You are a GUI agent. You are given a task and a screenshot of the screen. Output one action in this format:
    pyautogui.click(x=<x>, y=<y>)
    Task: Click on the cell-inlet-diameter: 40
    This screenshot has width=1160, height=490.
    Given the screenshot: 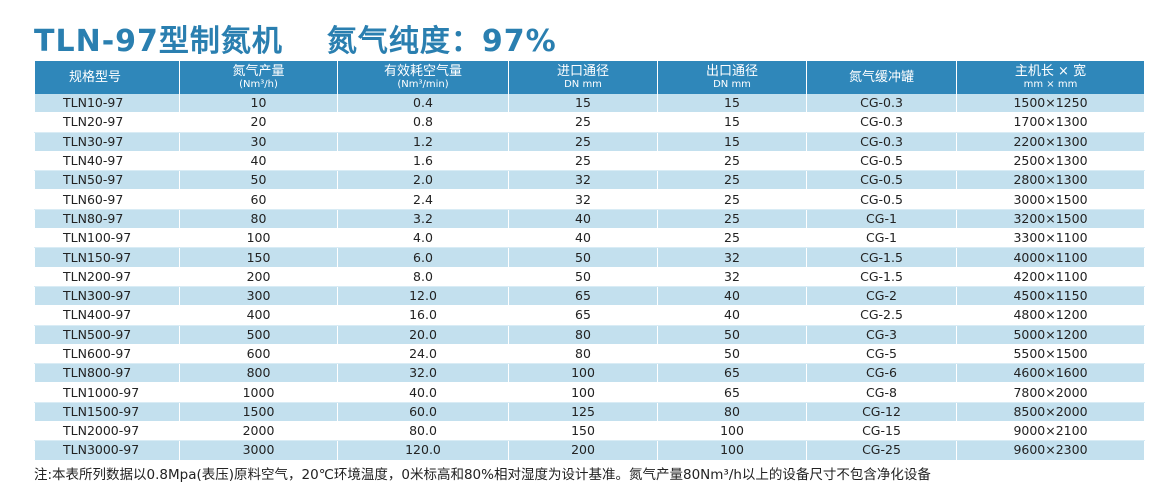 What is the action you would take?
    pyautogui.click(x=583, y=219)
    